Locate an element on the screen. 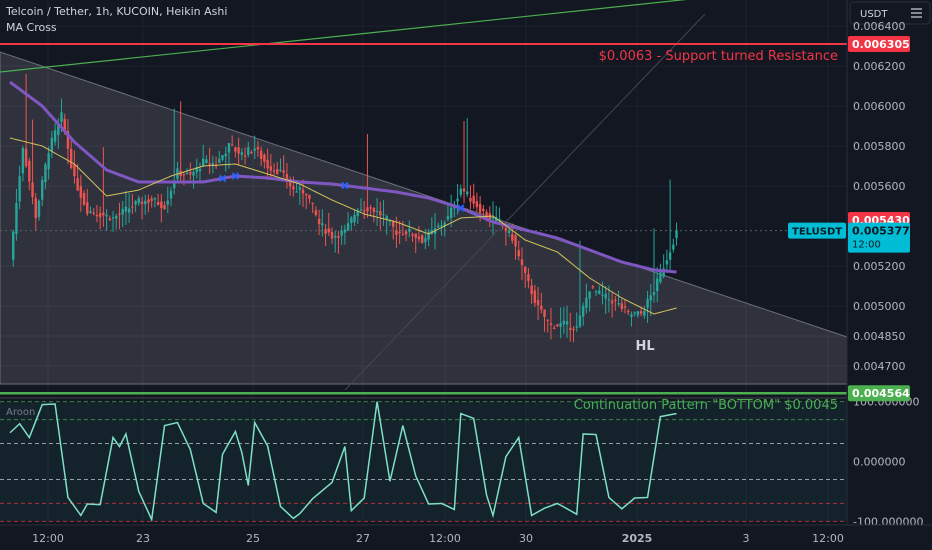  aroon-tick-label: 0.000000 is located at coordinates (879, 462).